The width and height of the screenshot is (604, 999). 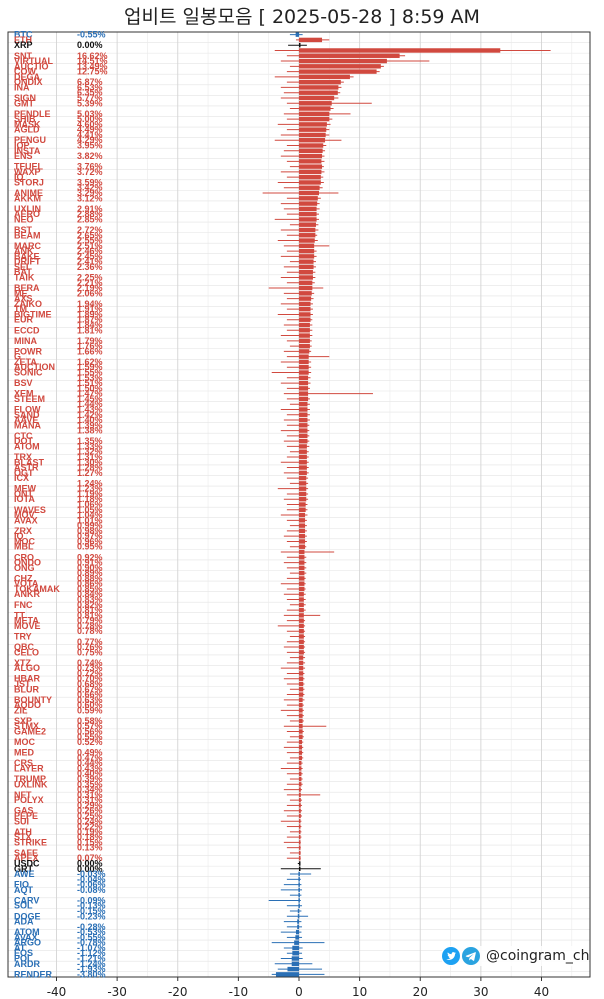 I want to click on coin-name-label: JST, so click(x=22, y=684).